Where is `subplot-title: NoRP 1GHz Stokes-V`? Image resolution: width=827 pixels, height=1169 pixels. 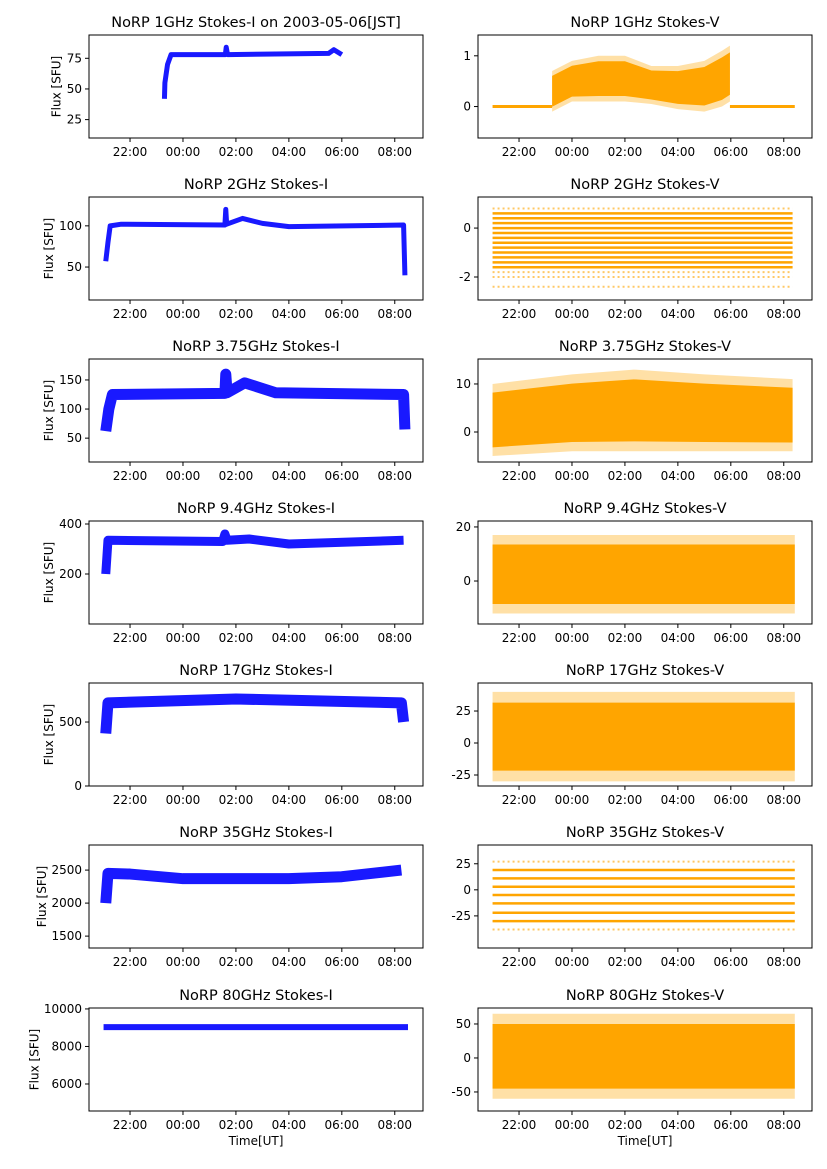 subplot-title: NoRP 1GHz Stokes-V is located at coordinates (644, 23).